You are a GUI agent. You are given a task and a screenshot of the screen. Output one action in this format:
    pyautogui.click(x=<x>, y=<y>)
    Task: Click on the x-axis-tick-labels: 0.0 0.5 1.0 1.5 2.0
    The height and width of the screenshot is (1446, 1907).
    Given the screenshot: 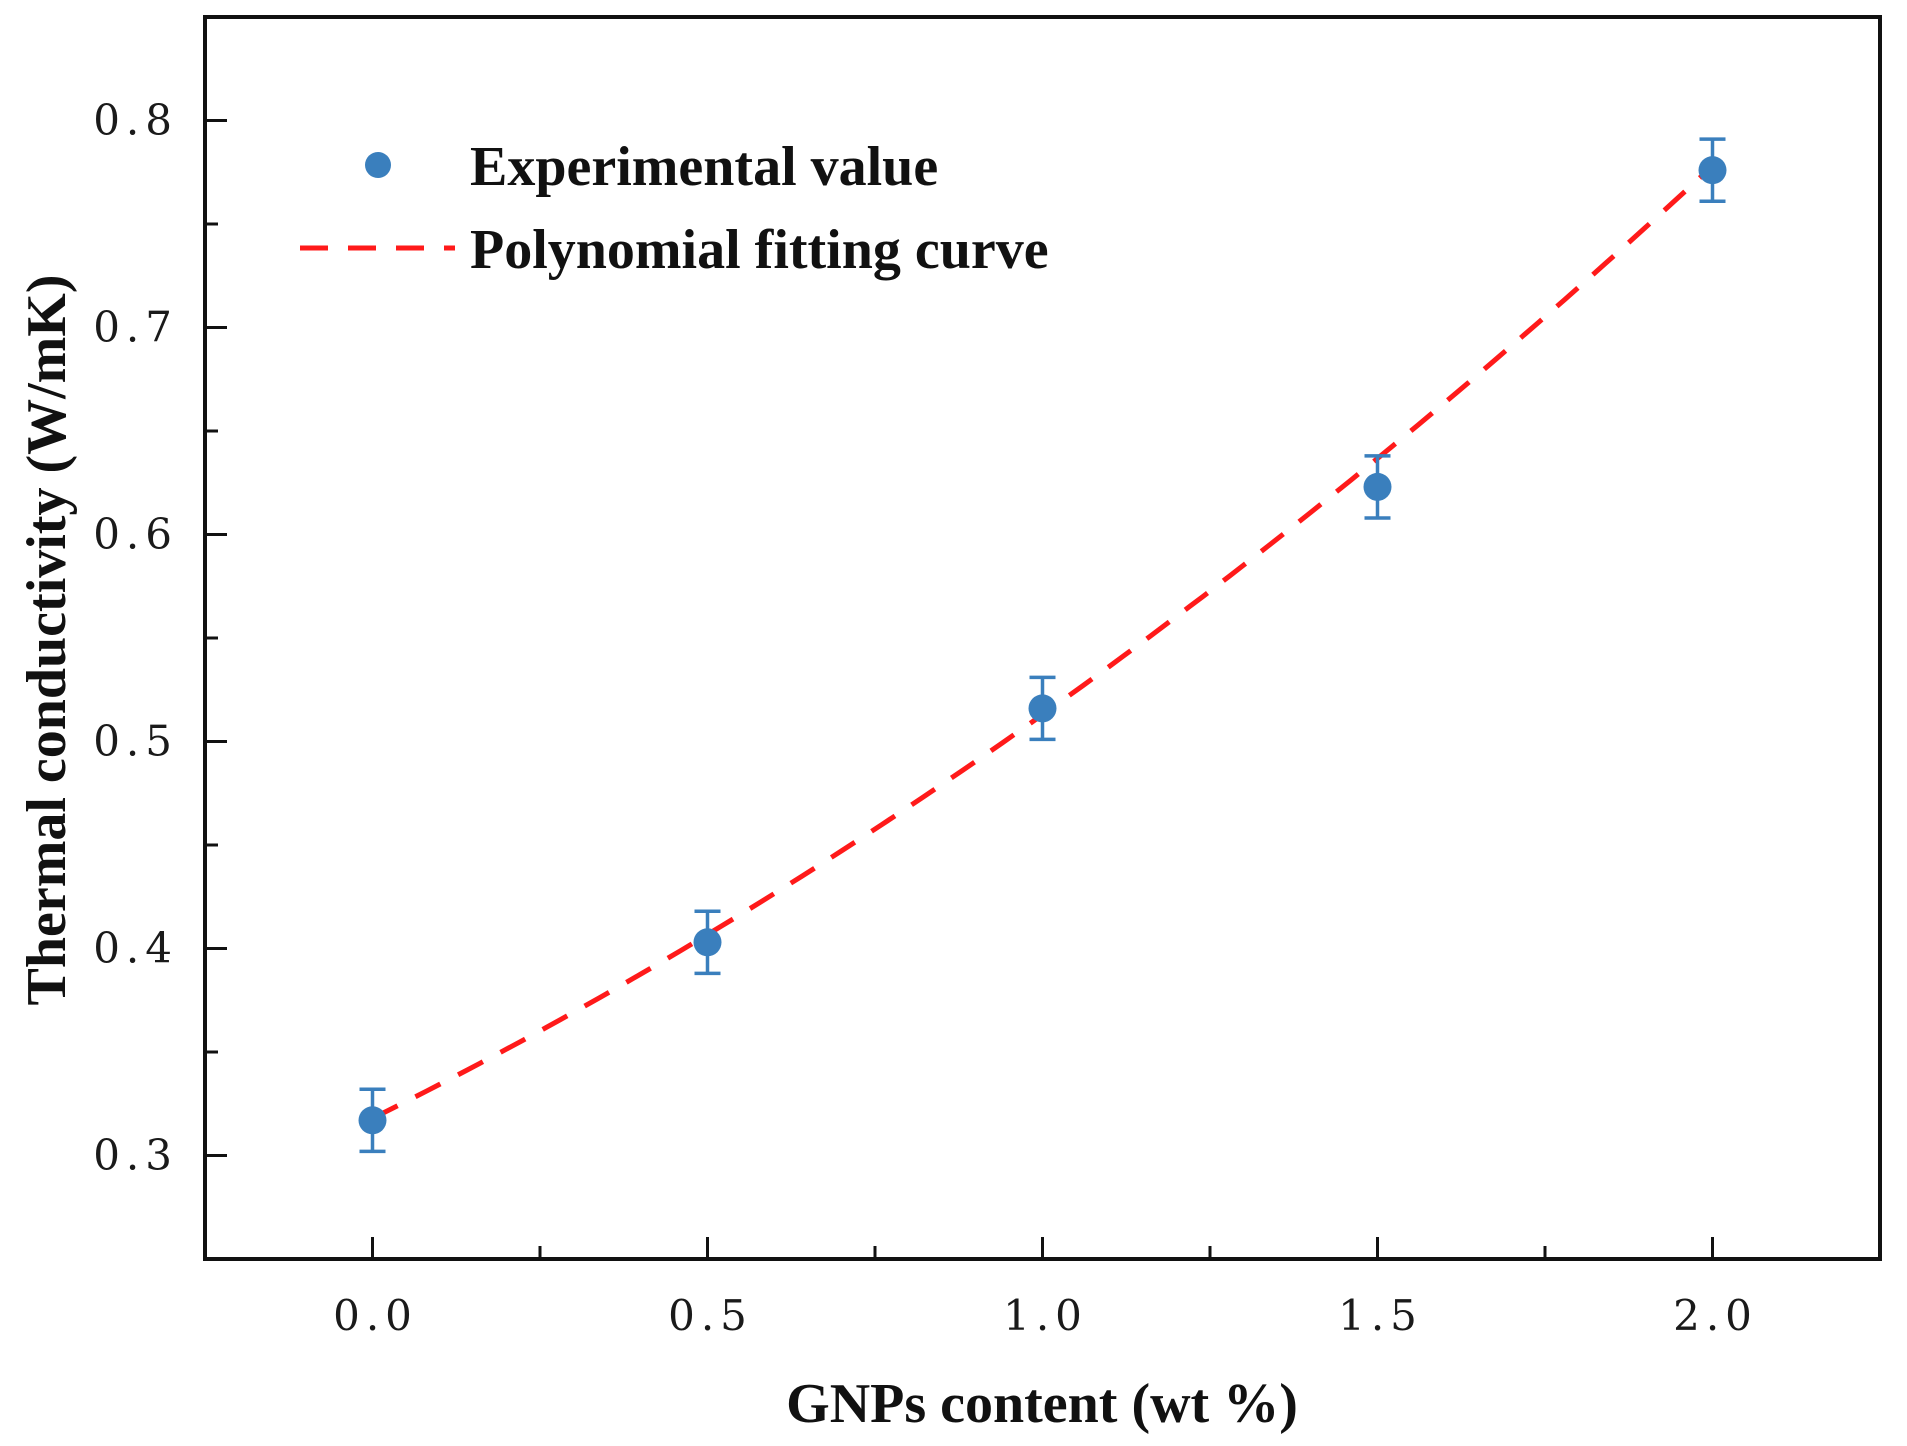 What is the action you would take?
    pyautogui.click(x=1045, y=1315)
    